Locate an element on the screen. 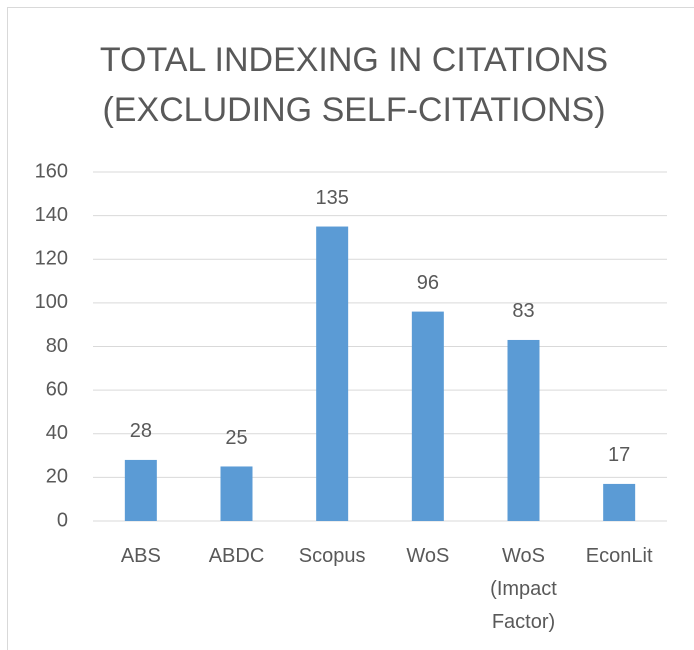  y-tick-label: 140 is located at coordinates (51, 215).